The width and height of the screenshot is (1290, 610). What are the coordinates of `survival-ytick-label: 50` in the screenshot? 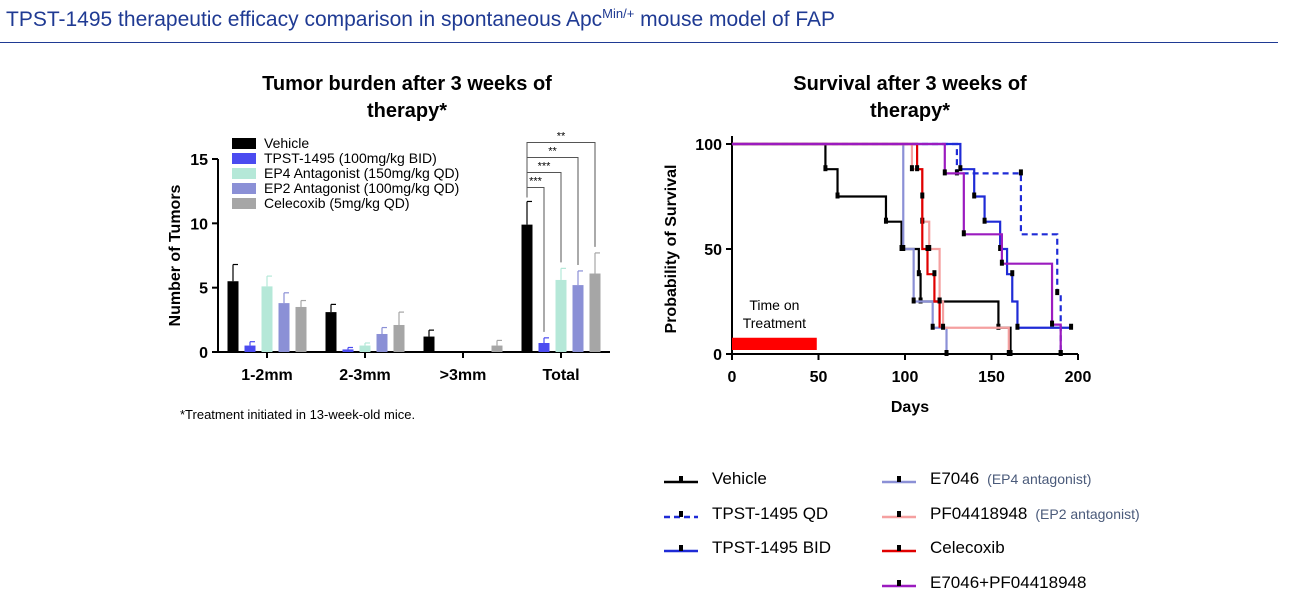 It's located at (713, 250).